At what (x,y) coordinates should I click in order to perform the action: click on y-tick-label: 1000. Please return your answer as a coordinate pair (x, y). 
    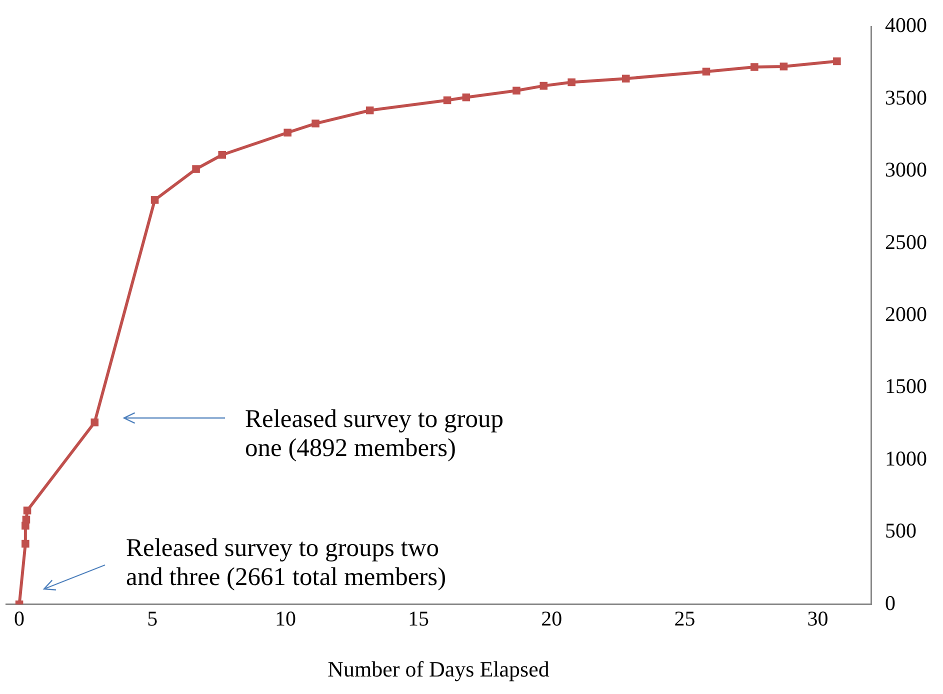
    Looking at the image, I should click on (906, 458).